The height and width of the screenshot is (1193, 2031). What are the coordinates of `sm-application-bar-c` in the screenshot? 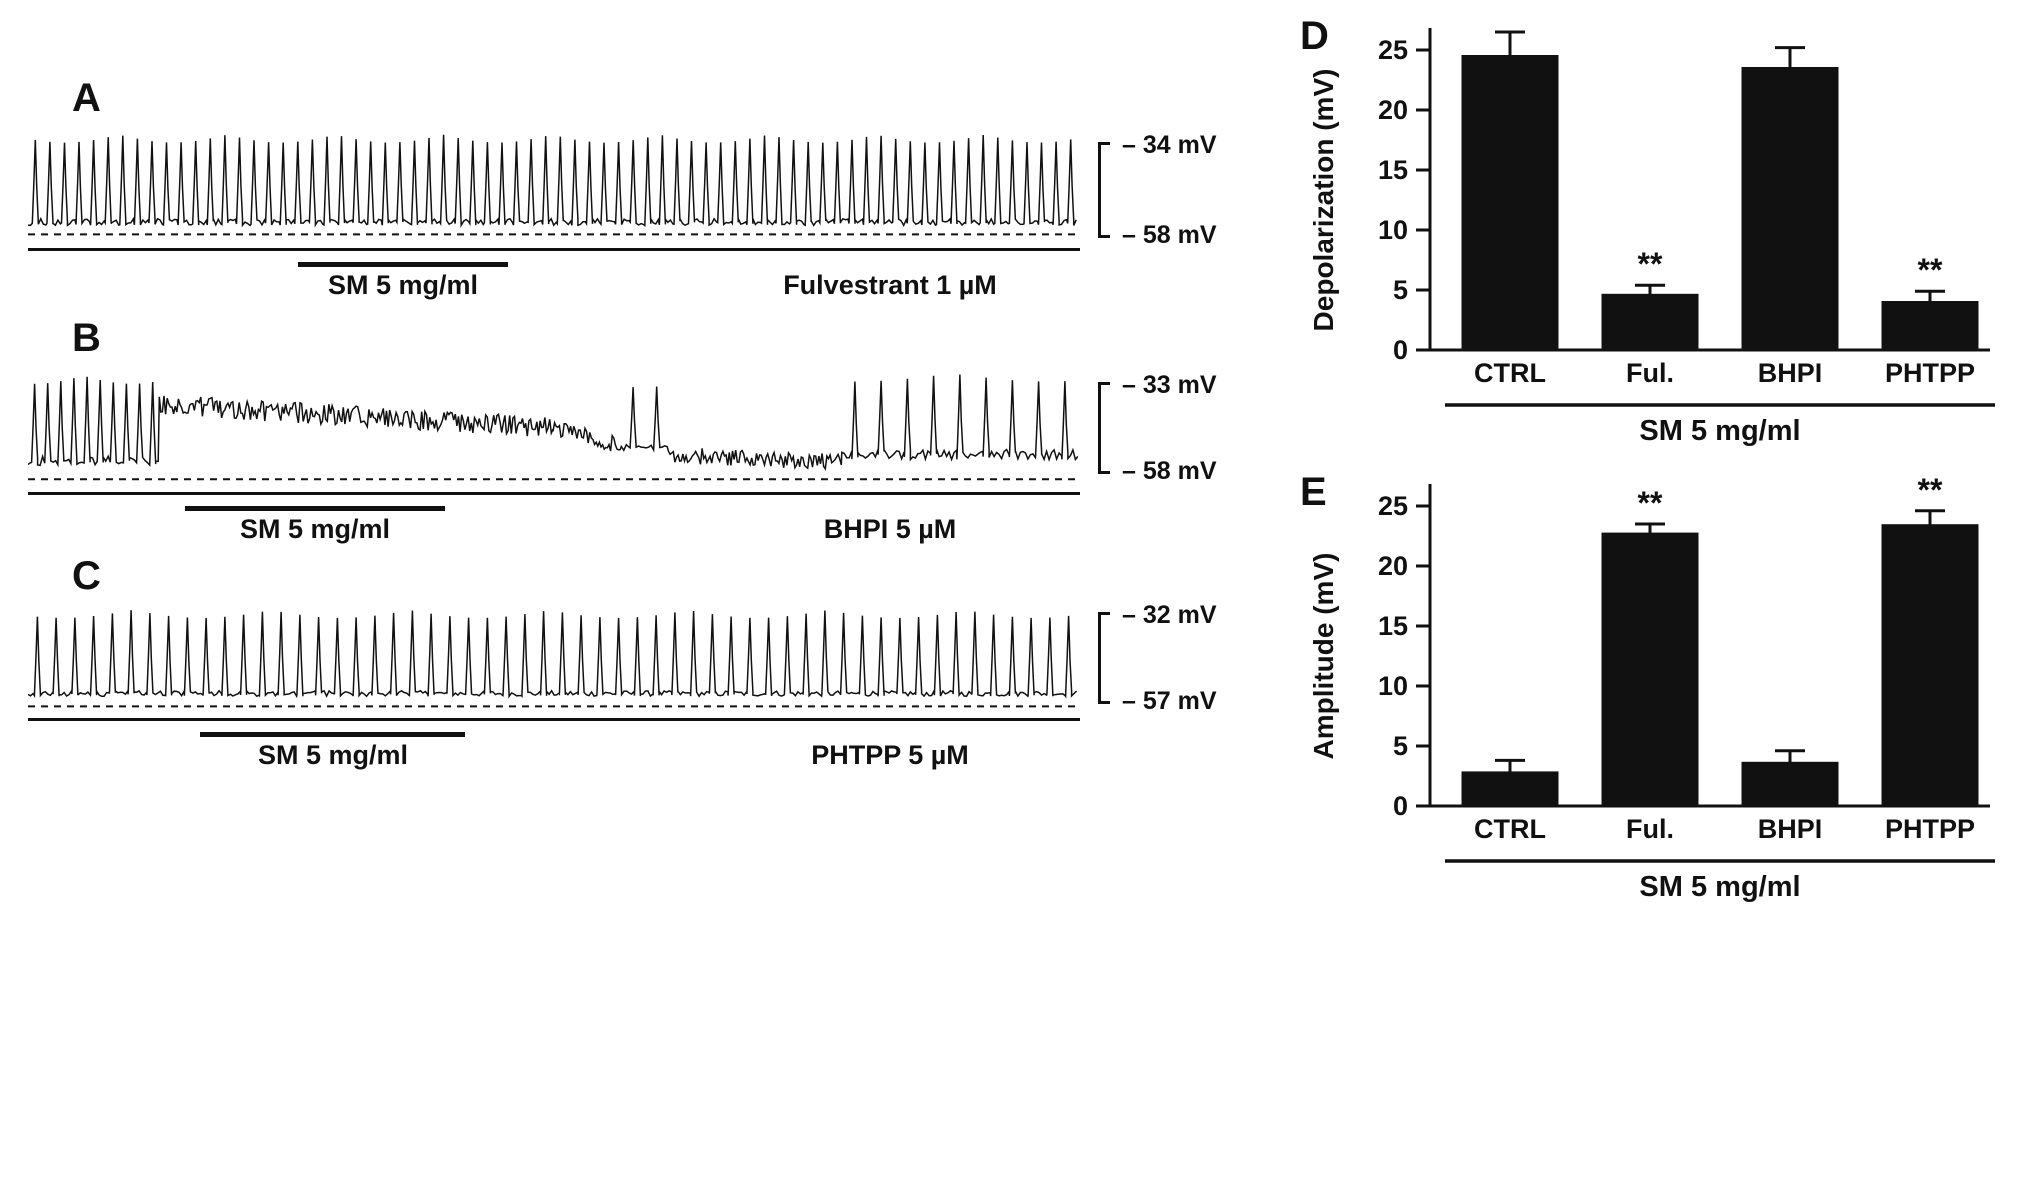 It's located at (332, 734).